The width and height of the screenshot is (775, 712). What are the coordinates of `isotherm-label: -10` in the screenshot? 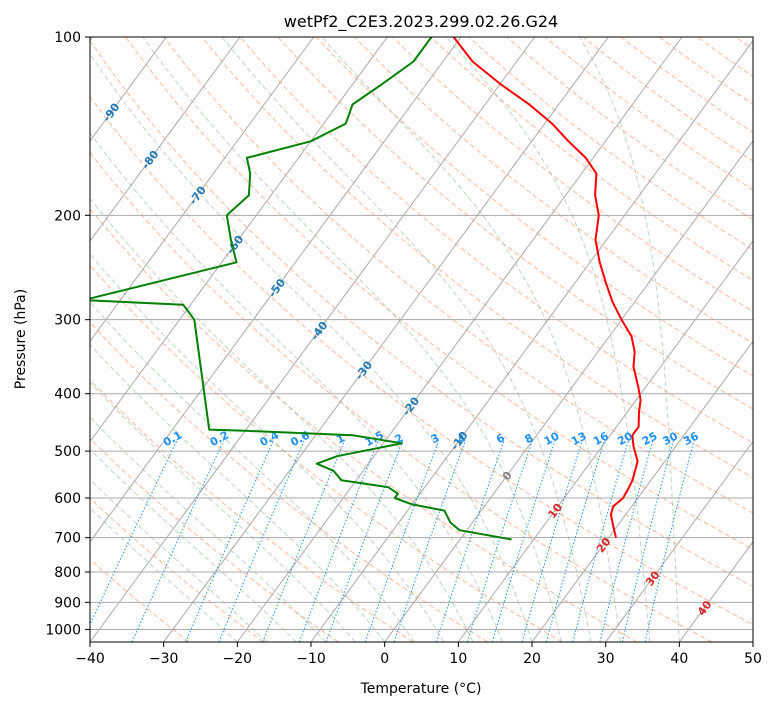 It's located at (459, 441).